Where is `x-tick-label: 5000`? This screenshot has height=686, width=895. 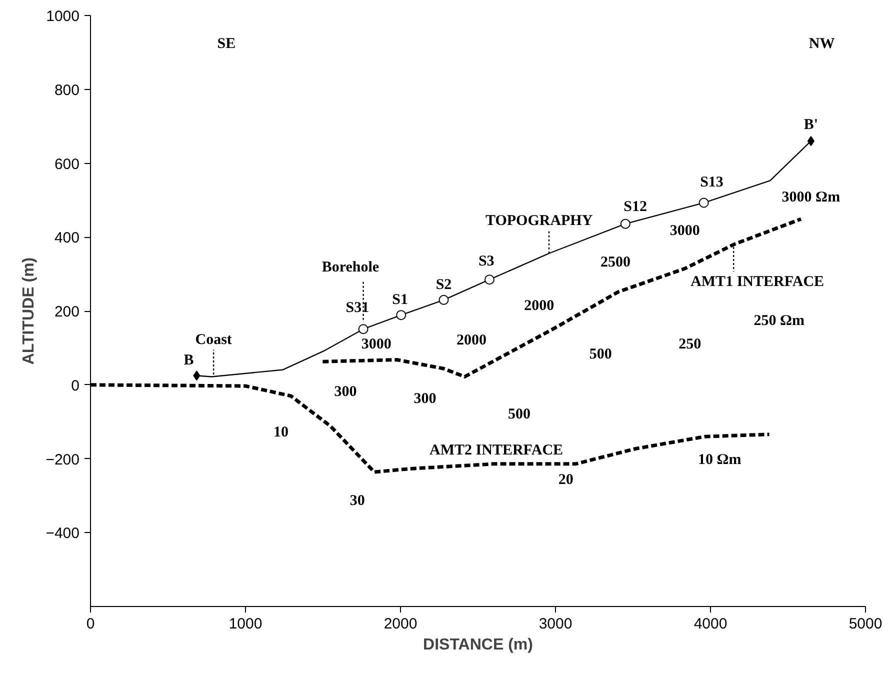
x-tick-label: 5000 is located at coordinates (865, 624).